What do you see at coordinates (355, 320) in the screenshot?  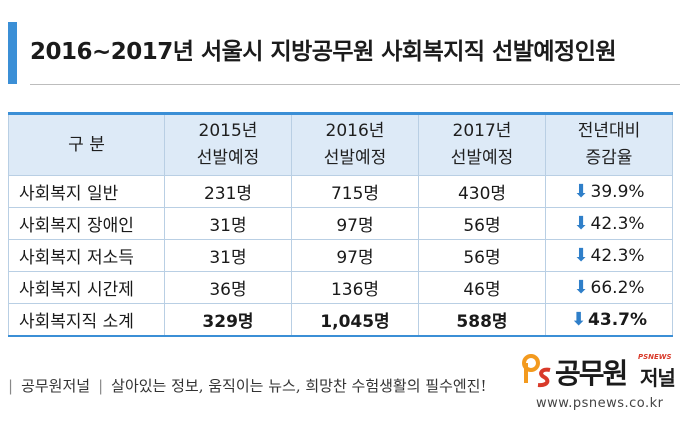 I see `total-2016: 1,045명` at bounding box center [355, 320].